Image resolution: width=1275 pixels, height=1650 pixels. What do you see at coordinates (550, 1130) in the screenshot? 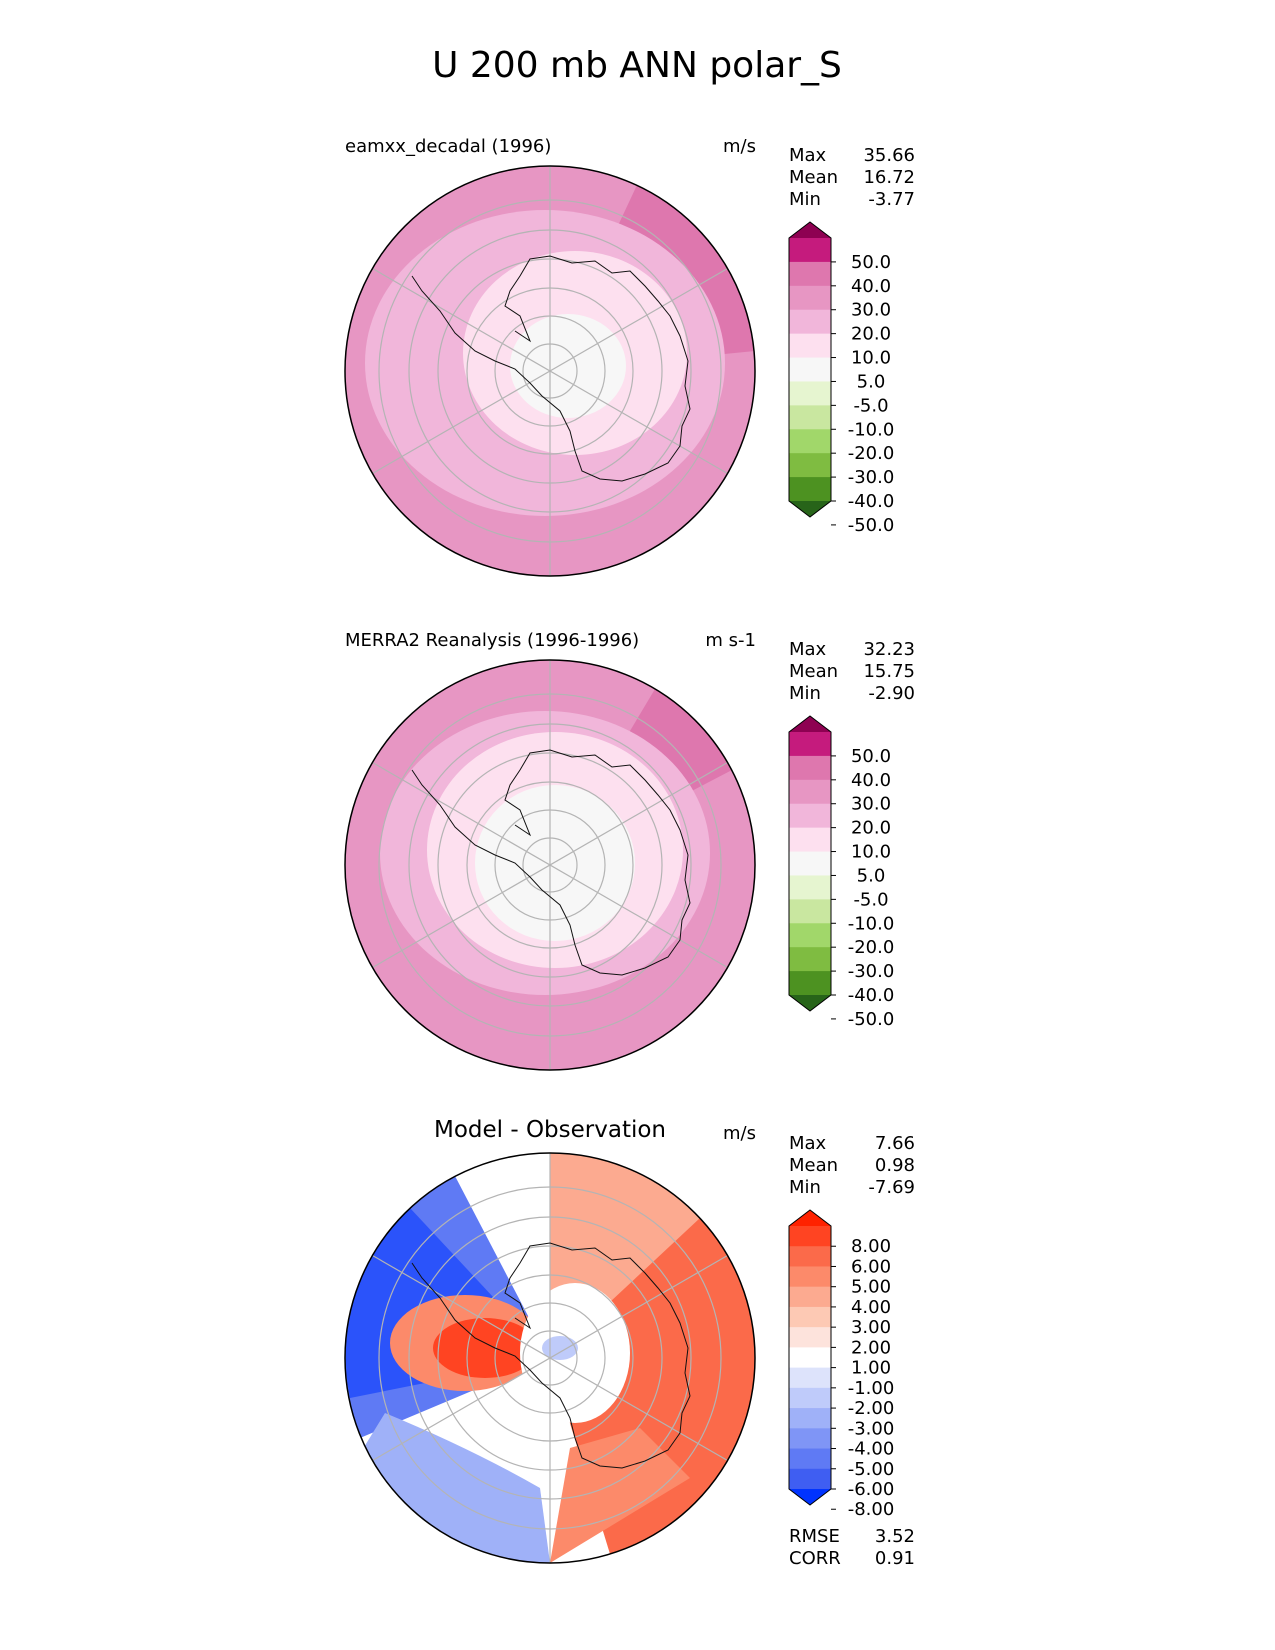
I see `panel-title: Model - Observation` at bounding box center [550, 1130].